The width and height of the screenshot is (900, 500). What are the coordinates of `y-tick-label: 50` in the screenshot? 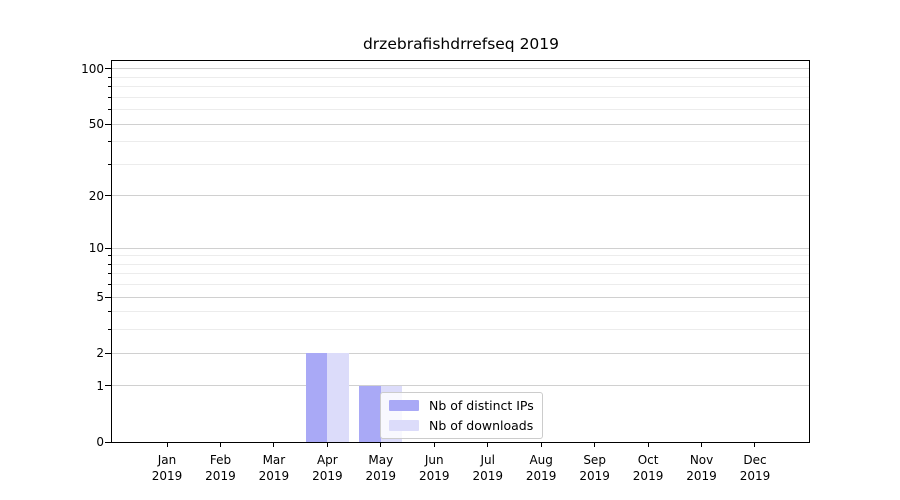 It's located at (96, 124).